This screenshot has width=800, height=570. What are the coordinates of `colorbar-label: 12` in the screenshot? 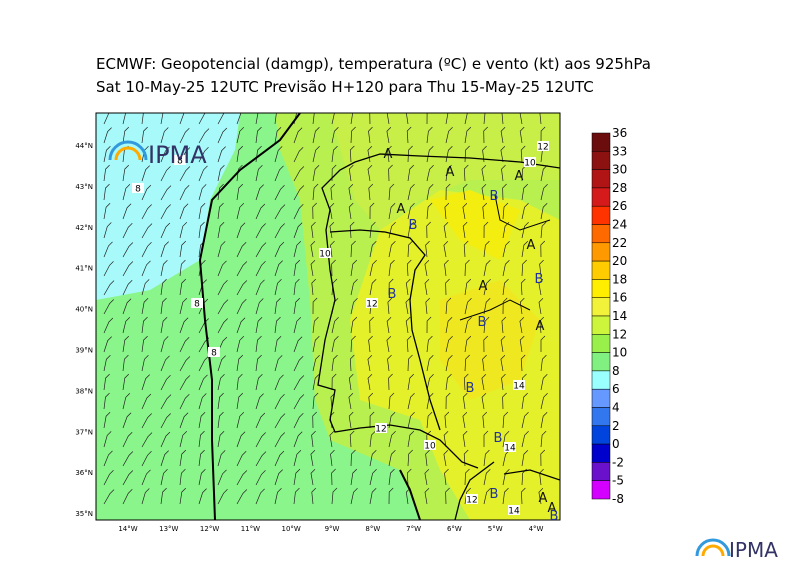 It's located at (619, 334).